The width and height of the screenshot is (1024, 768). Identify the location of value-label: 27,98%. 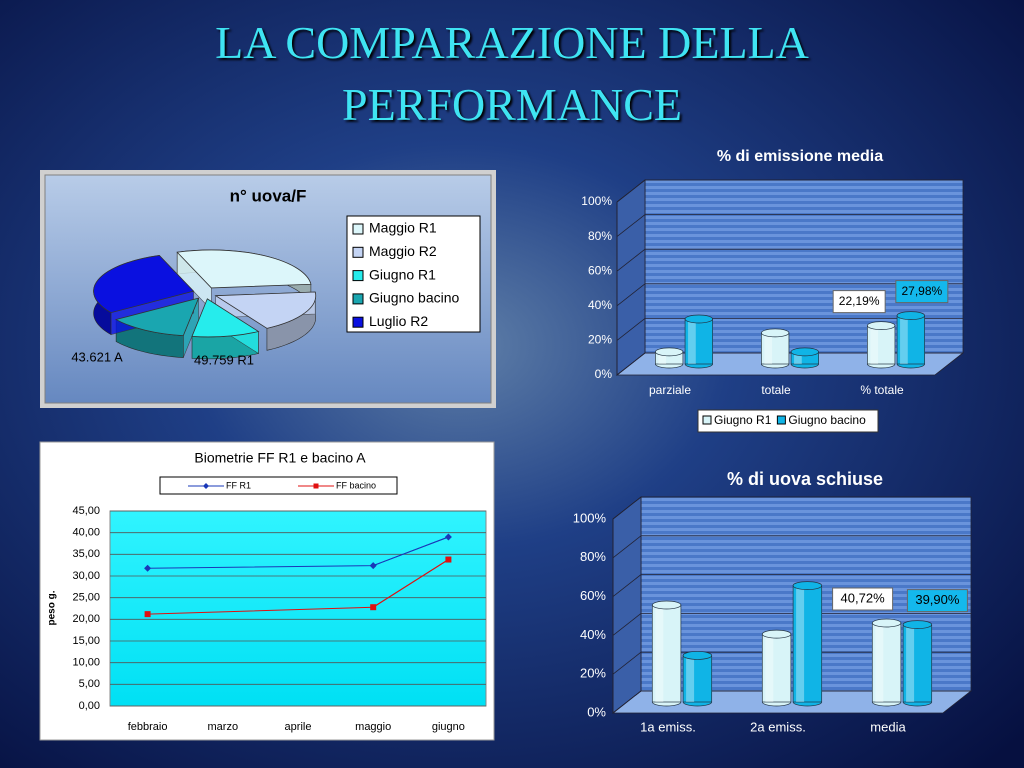
(921, 291).